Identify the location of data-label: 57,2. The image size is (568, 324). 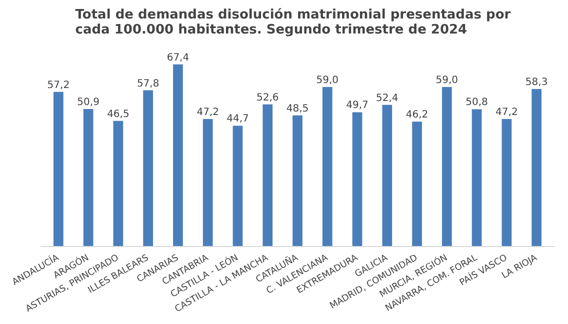
(58, 85).